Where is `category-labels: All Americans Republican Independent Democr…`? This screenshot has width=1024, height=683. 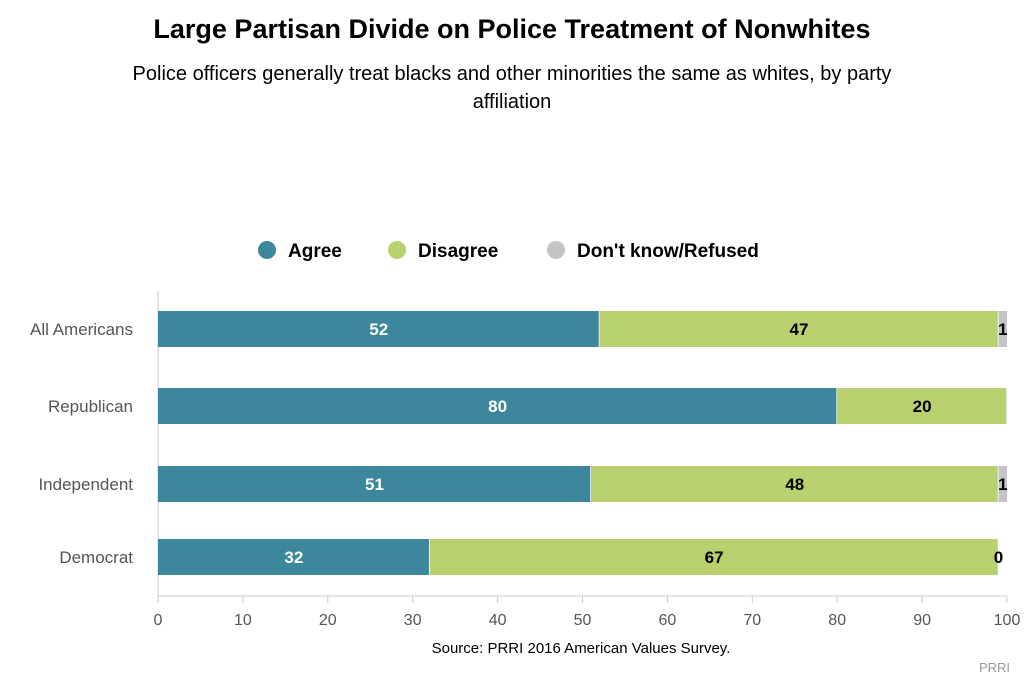
category-labels: All Americans Republican Independent Democr… is located at coordinates (81, 443).